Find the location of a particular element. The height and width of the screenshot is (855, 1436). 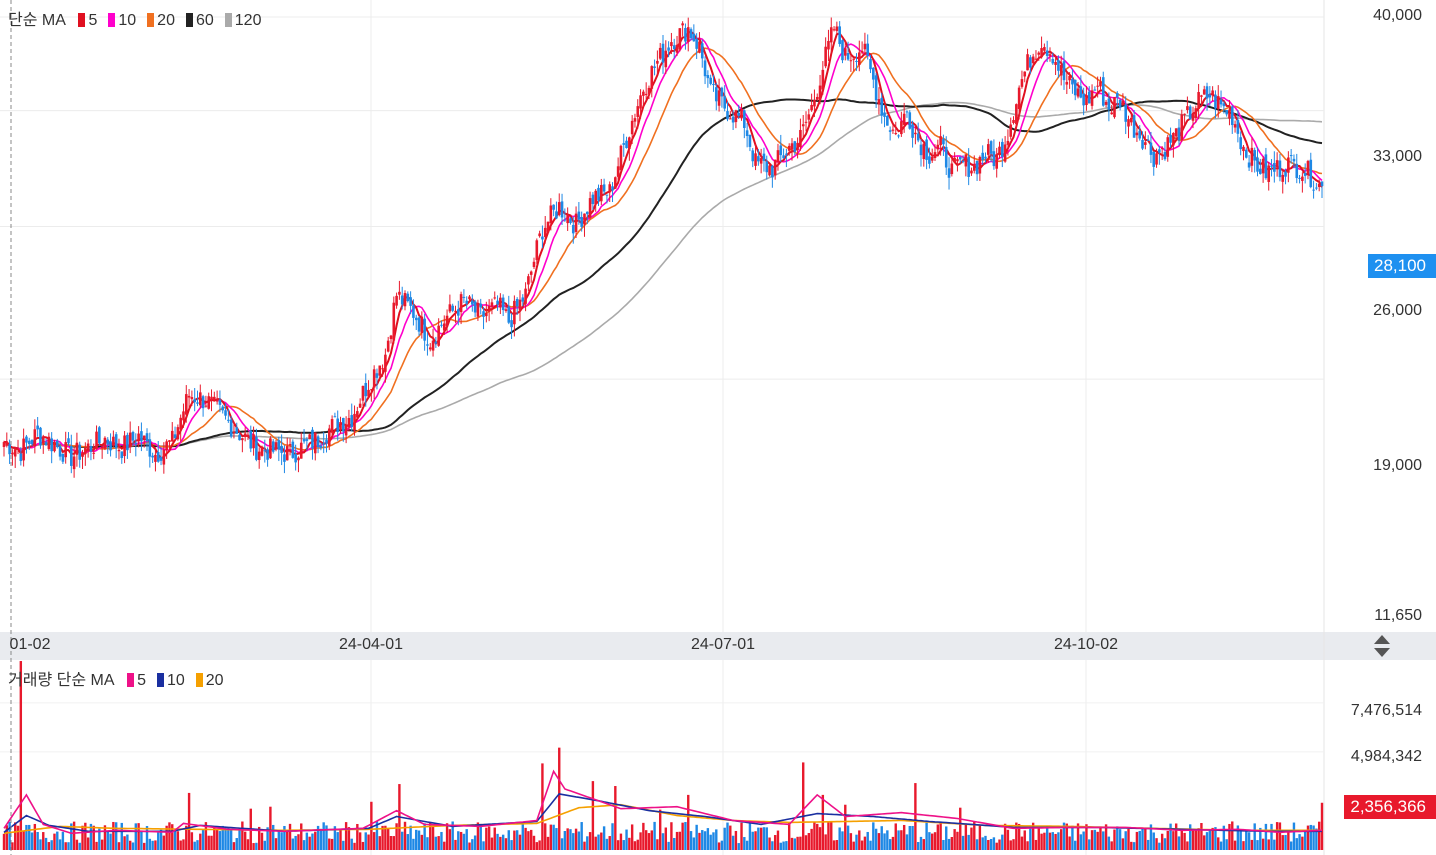

volume-legend-title: 거래량 단순 MA is located at coordinates (61, 680).